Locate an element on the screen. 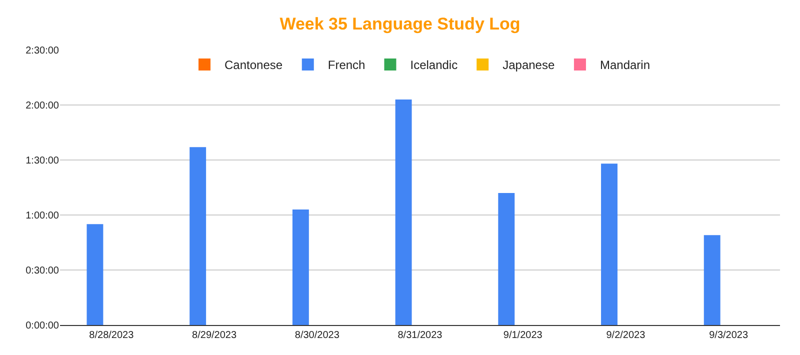 Image resolution: width=800 pixels, height=355 pixels. x-tick-label: 9/3/2023 is located at coordinates (728, 335).